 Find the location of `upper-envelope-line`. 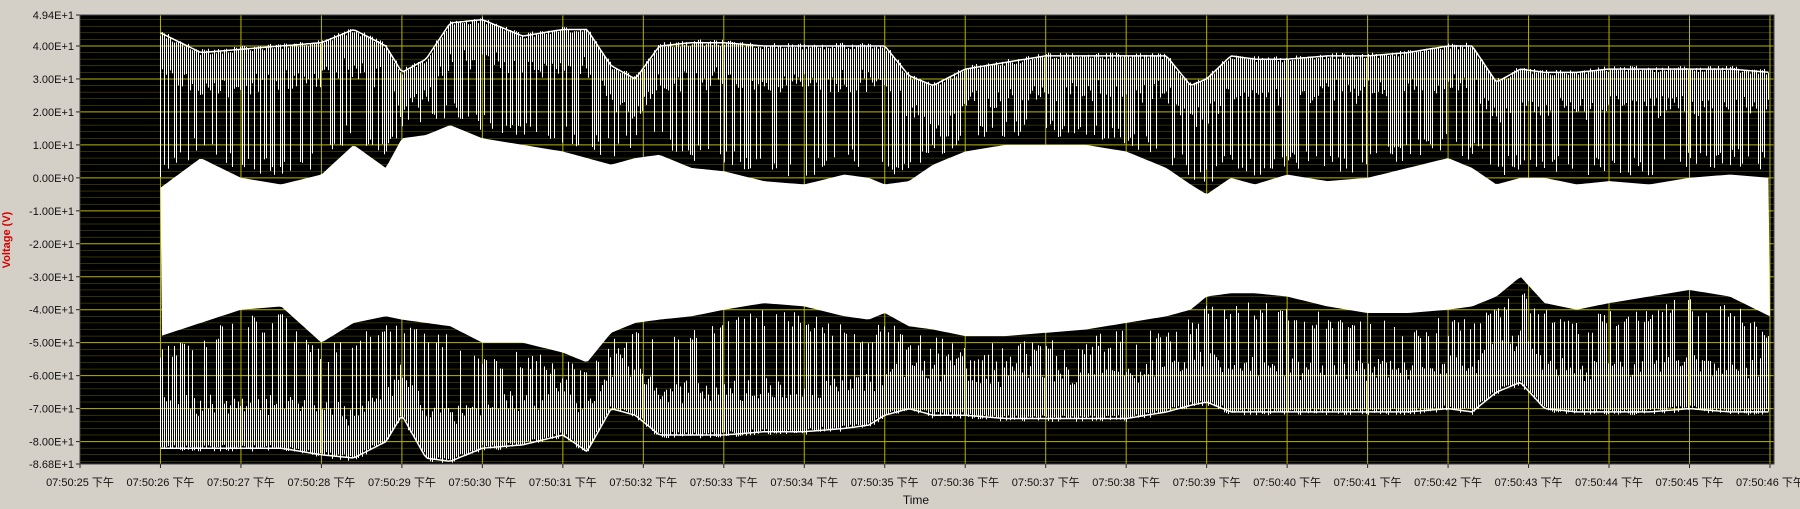

upper-envelope-line is located at coordinates (964, 52).